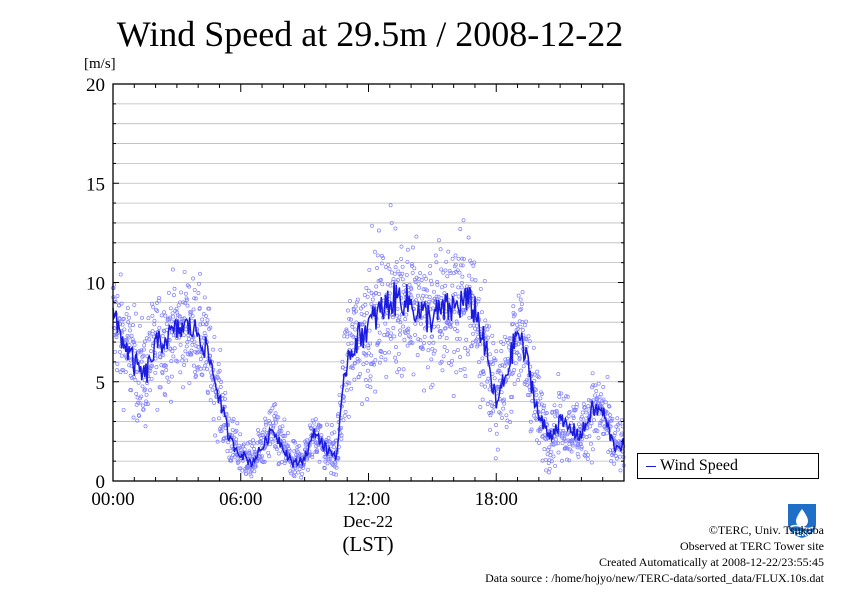 Image resolution: width=842 pixels, height=595 pixels. Describe the element at coordinates (95, 85) in the screenshot. I see `y-tick-label: 20` at that location.